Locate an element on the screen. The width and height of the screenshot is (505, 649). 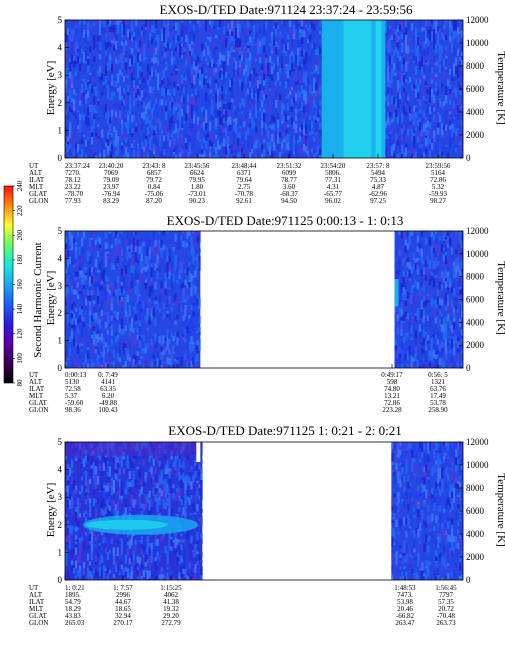
ephemeris-value: -68.37 is located at coordinates (289, 194).